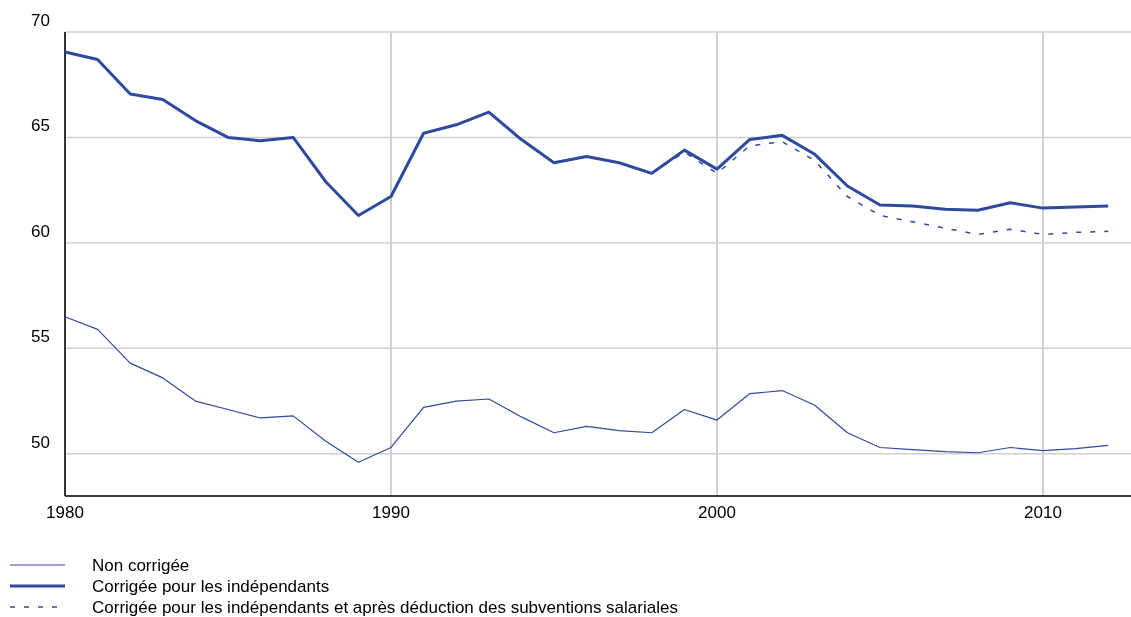 Image resolution: width=1131 pixels, height=617 pixels. What do you see at coordinates (391, 512) in the screenshot?
I see `x-tick-label: 1990` at bounding box center [391, 512].